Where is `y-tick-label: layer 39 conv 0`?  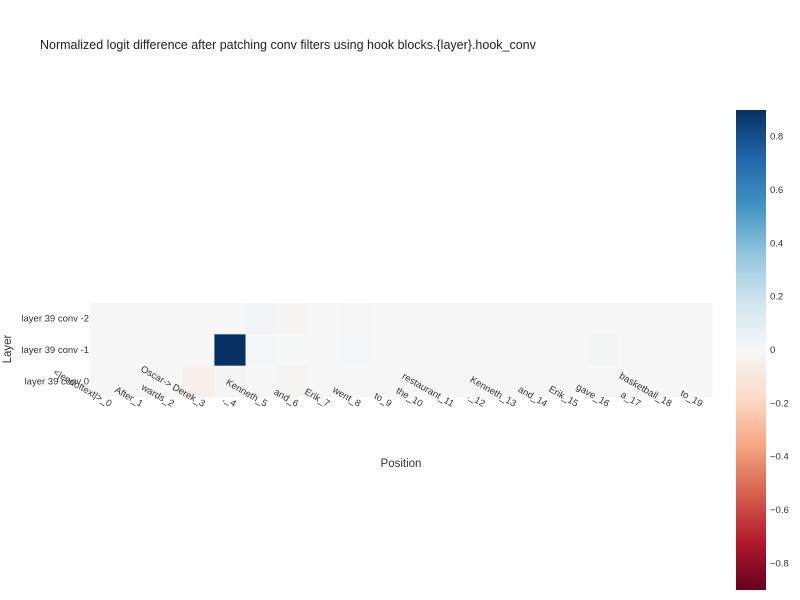 y-tick-label: layer 39 conv 0 is located at coordinates (57, 381).